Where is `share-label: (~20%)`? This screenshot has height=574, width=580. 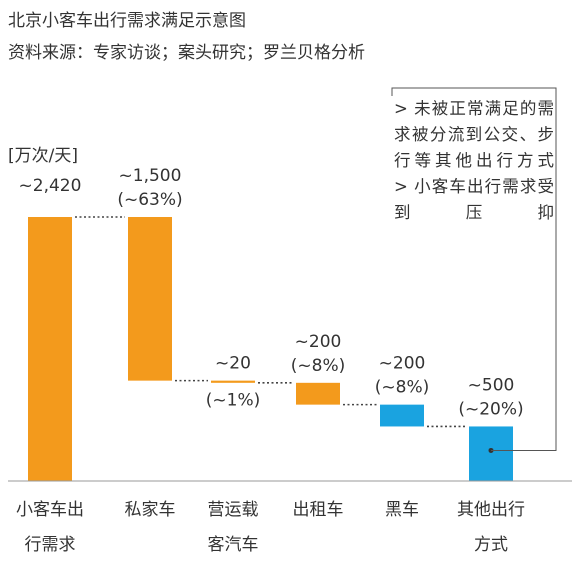
share-label: (~20%) is located at coordinates (490, 409).